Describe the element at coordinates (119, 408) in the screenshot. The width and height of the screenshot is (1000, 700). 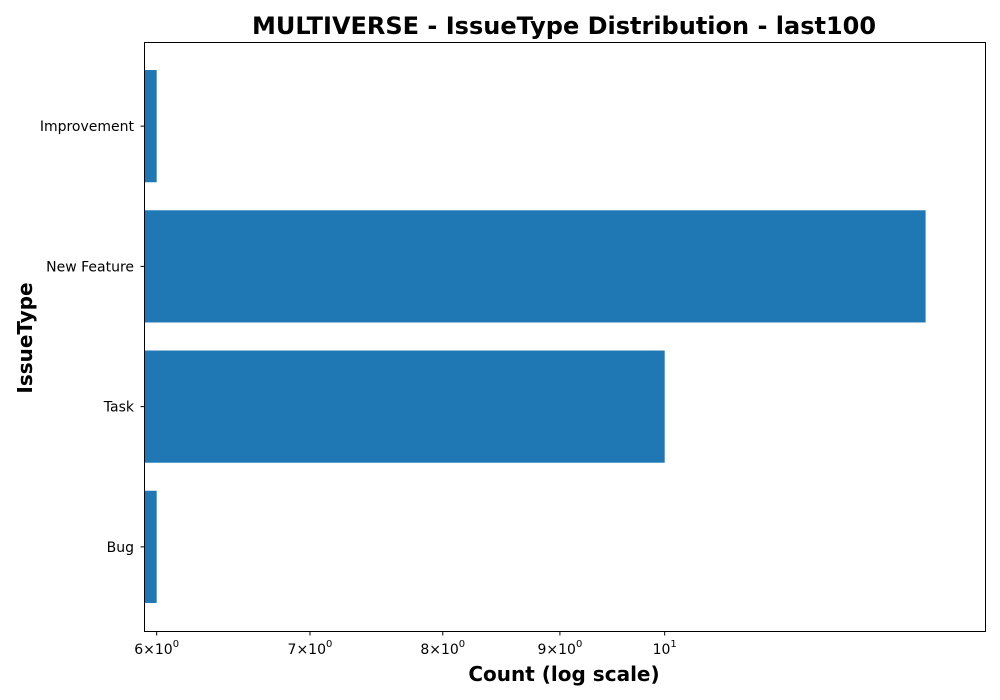
I see `y-tick-label: Task` at that location.